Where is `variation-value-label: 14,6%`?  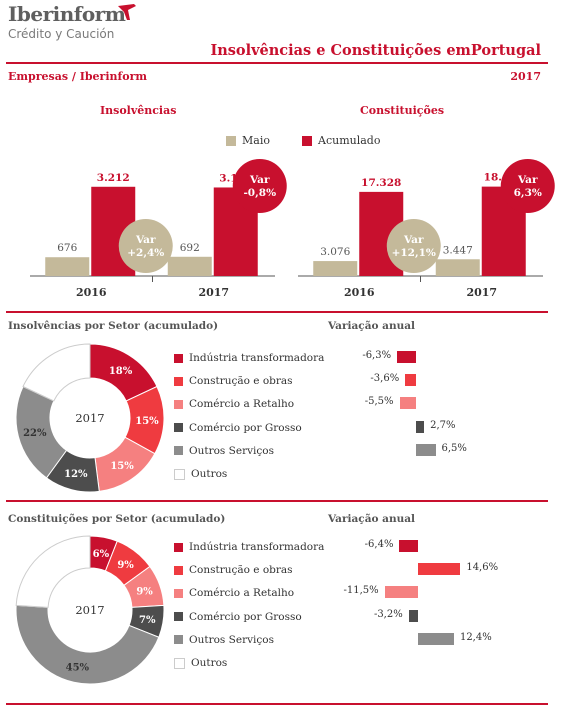
variation-value-label: 14,6% is located at coordinates (482, 568).